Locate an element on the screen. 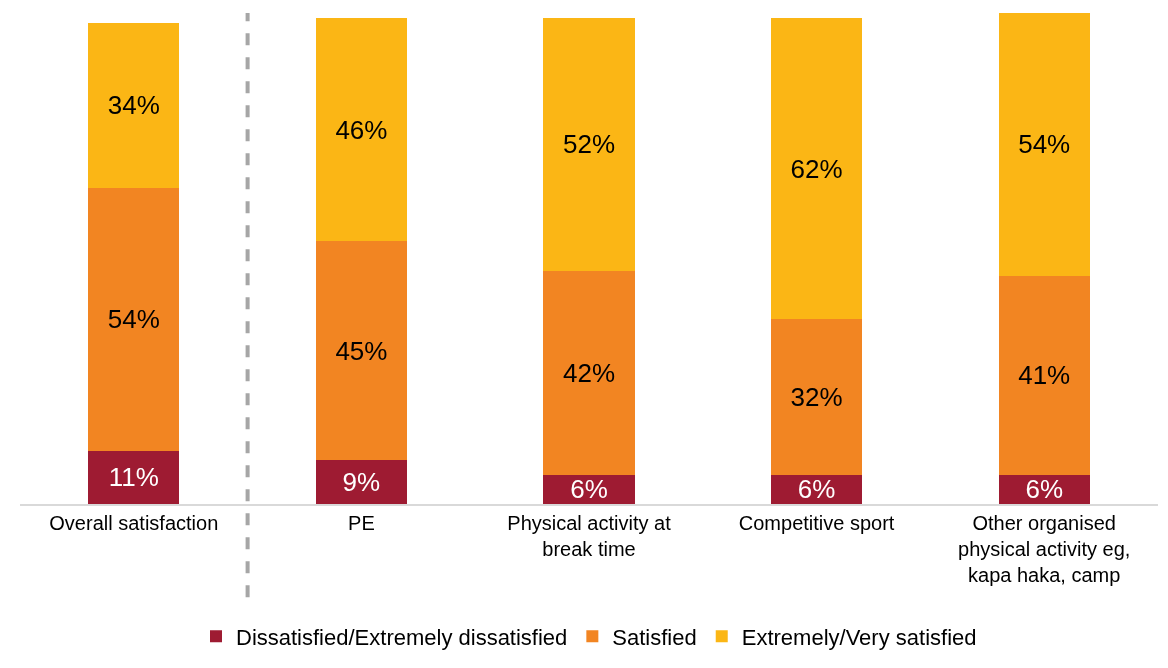 The height and width of the screenshot is (668, 1168). data-label: 45% is located at coordinates (361, 350).